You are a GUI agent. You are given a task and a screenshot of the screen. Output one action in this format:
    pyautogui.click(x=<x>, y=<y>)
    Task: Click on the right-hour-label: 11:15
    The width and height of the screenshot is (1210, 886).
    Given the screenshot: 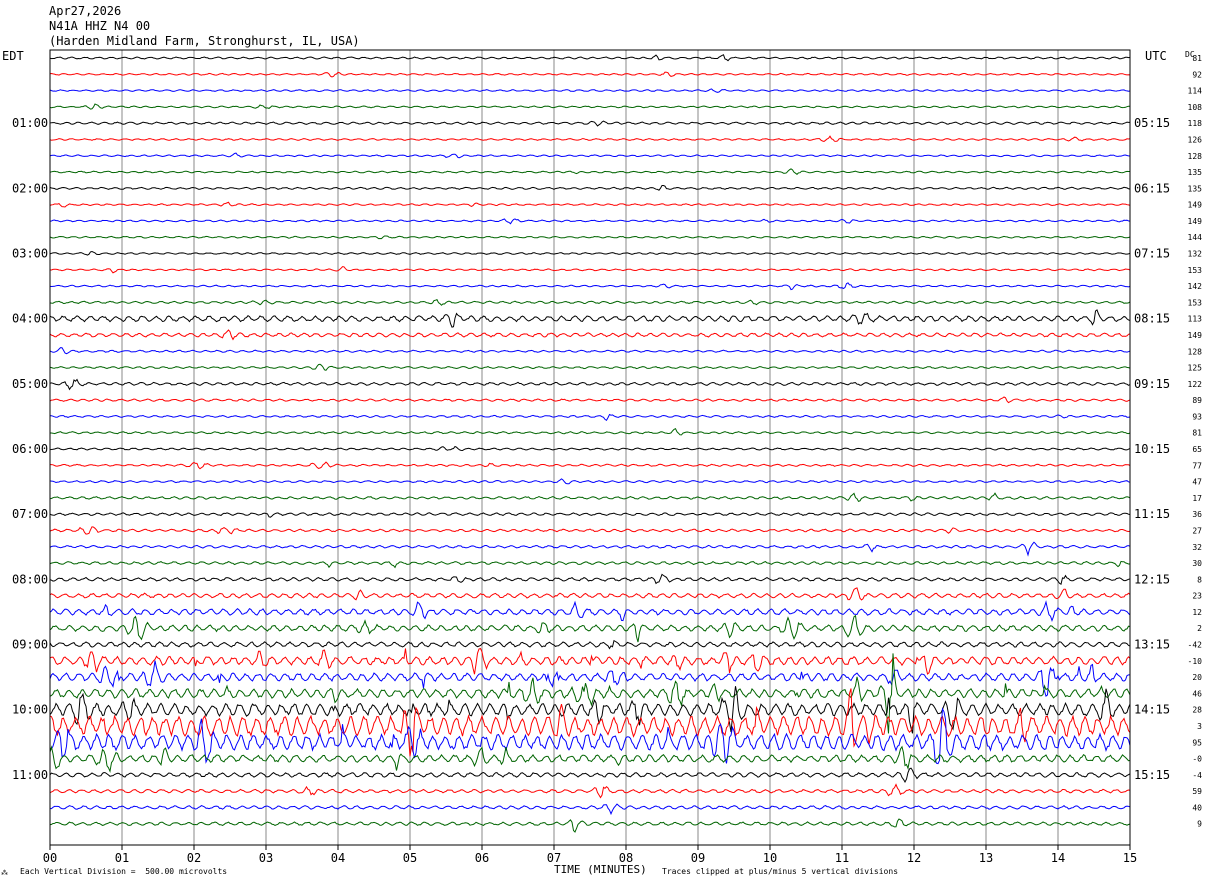 What is the action you would take?
    pyautogui.click(x=1152, y=514)
    